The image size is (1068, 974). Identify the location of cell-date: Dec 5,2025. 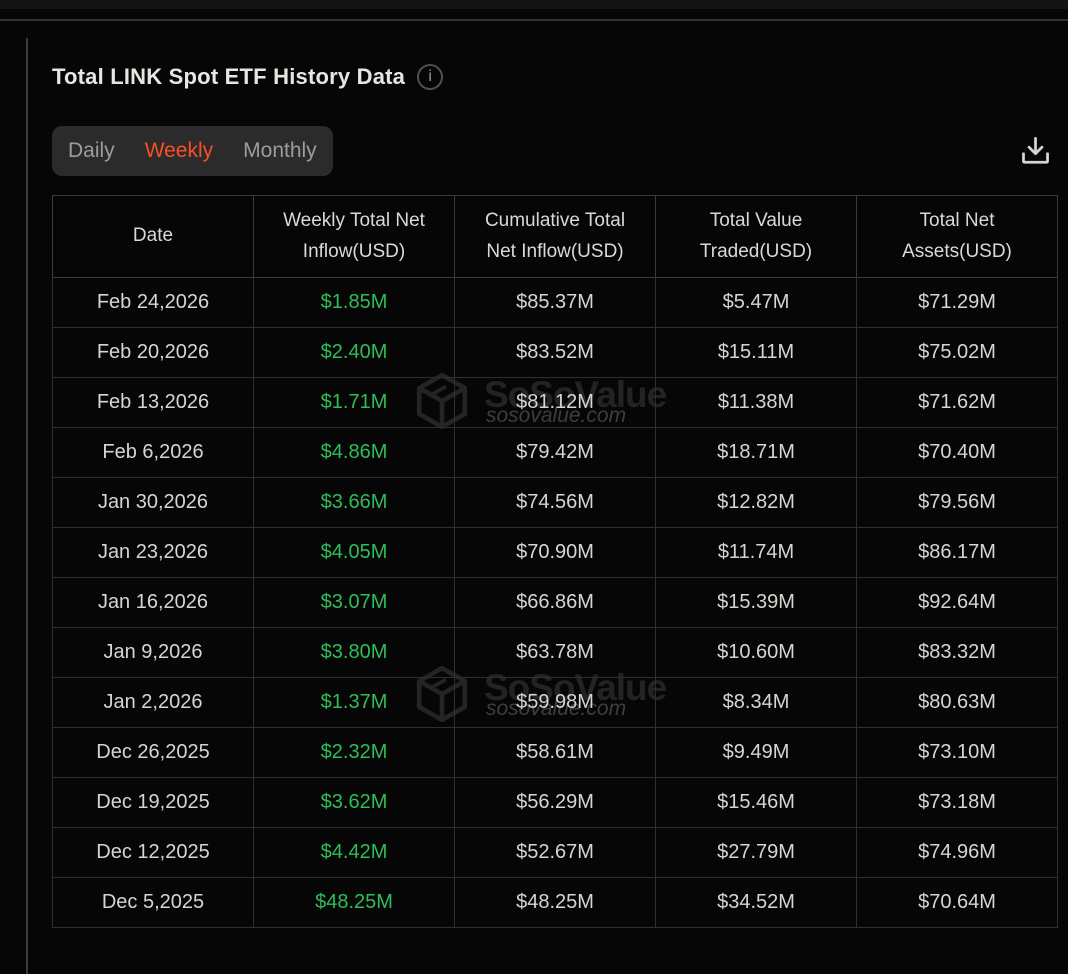
(153, 902).